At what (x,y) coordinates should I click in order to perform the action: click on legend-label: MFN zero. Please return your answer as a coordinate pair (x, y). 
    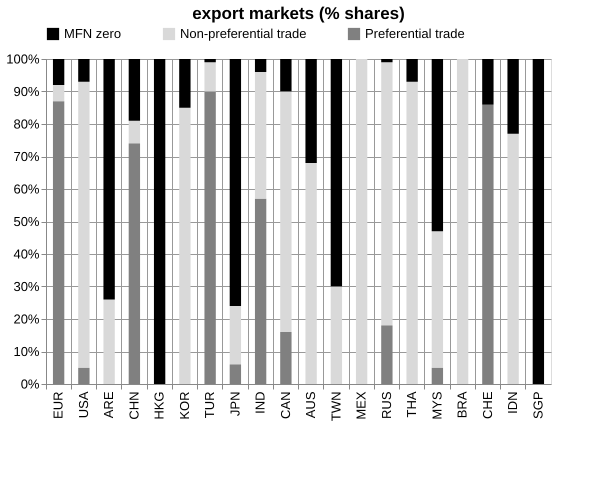
    Looking at the image, I should click on (93, 33).